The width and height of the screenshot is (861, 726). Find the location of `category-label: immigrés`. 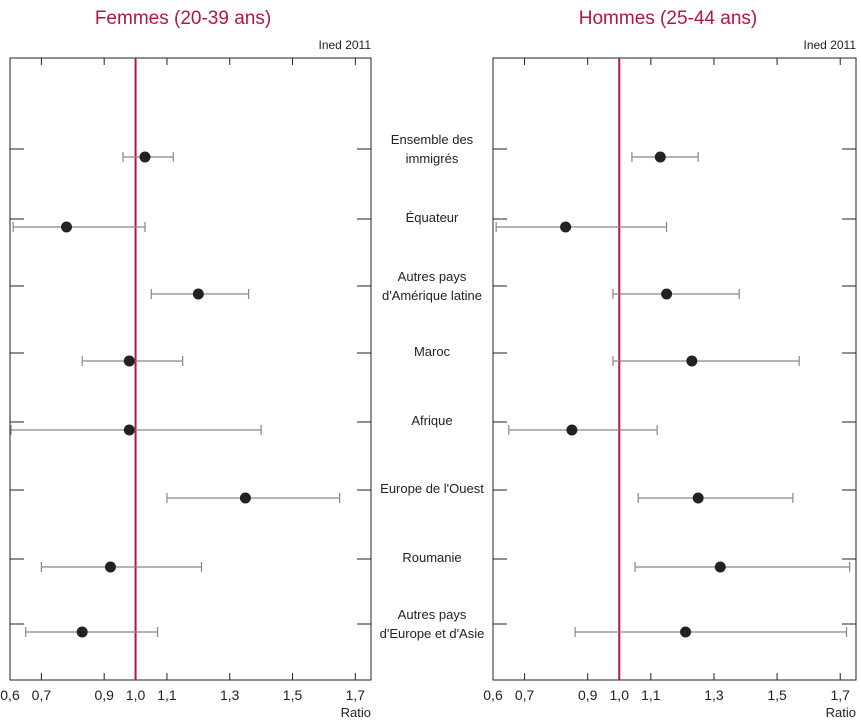

category-label: immigrés is located at coordinates (432, 158).